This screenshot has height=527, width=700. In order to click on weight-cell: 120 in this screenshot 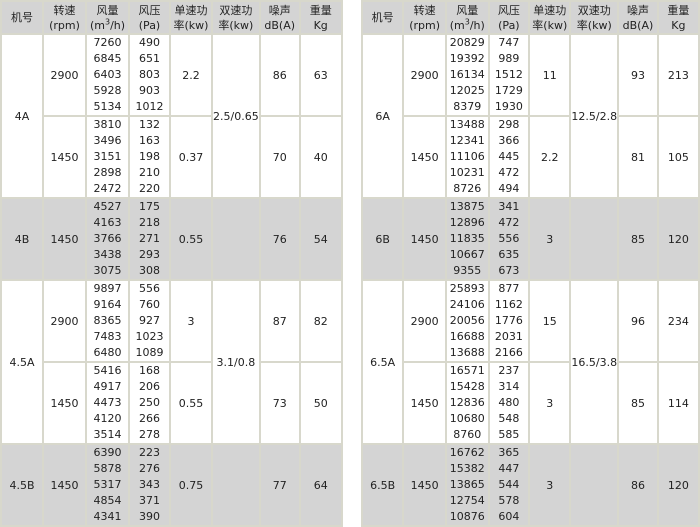, I will do `click(678, 239)`.